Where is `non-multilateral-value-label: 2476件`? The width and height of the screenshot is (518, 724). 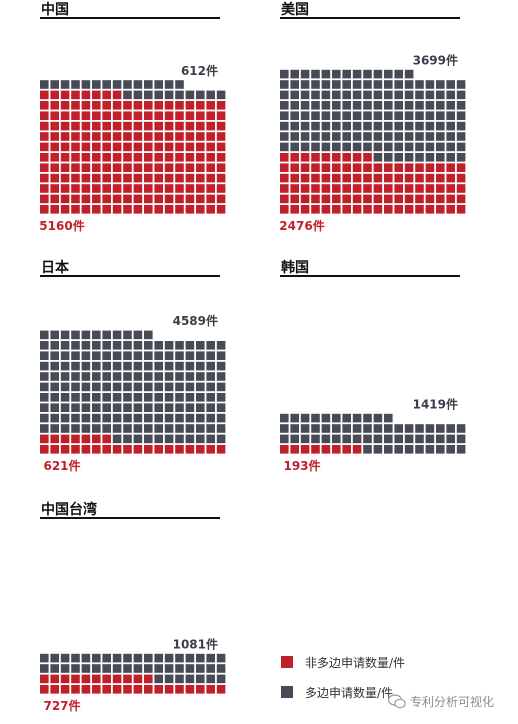
non-multilateral-value-label: 2476件 is located at coordinates (301, 225).